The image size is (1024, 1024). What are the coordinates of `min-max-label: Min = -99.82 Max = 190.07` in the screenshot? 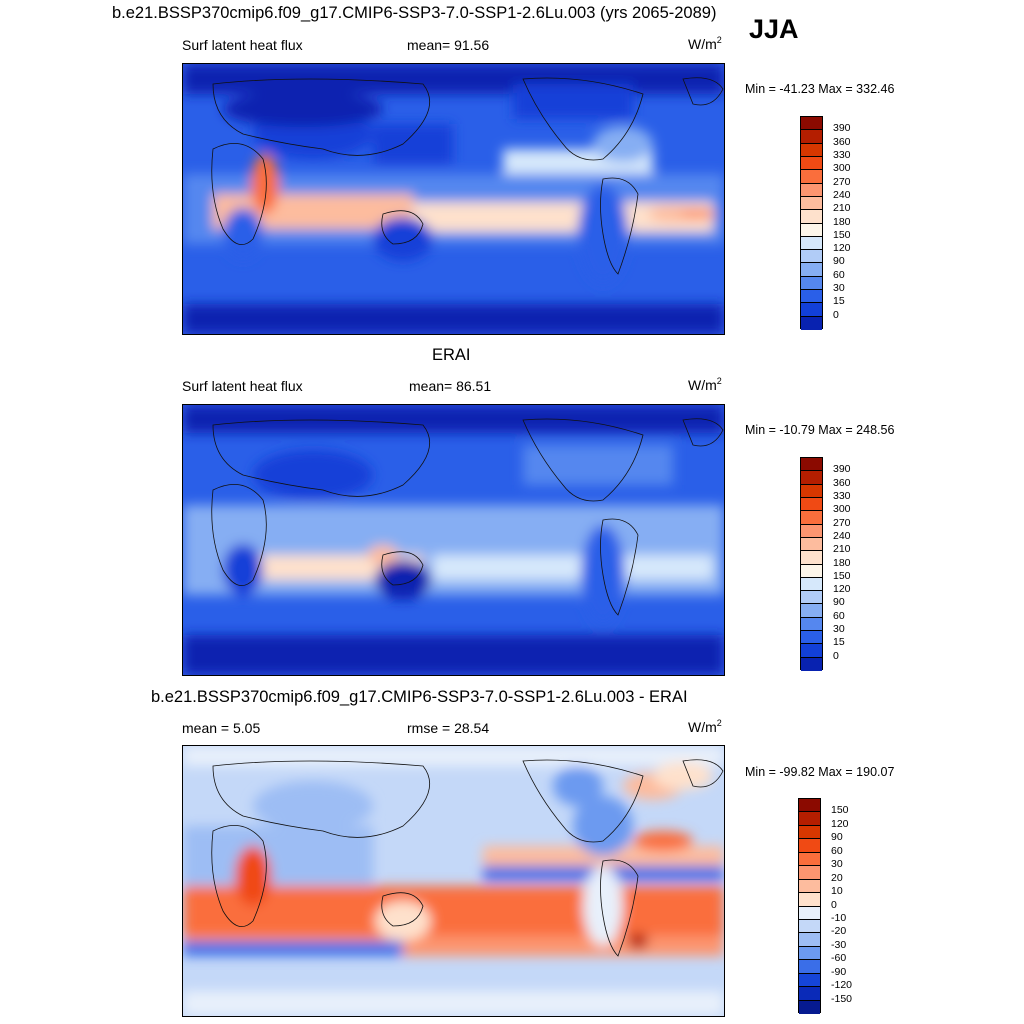 It's located at (820, 772).